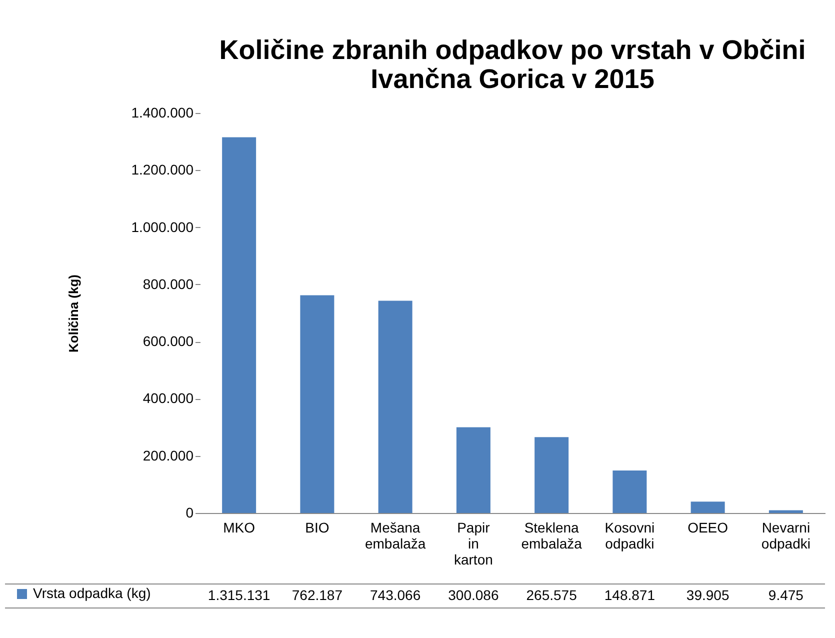  Describe the element at coordinates (168, 398) in the screenshot. I see `y-tick-label: 400.000` at that location.